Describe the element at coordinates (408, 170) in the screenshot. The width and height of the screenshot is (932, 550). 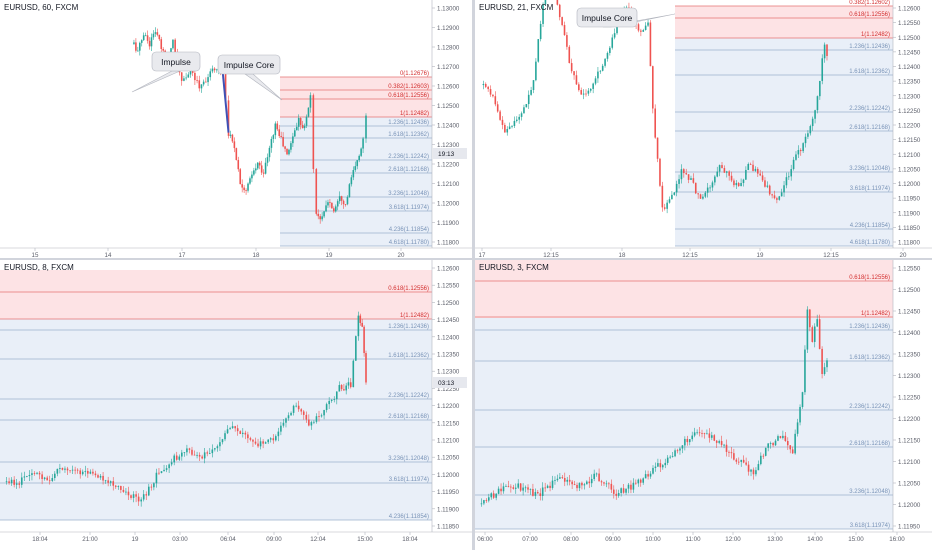
I see `fib-level-label: 2.618(1.12168)` at that location.